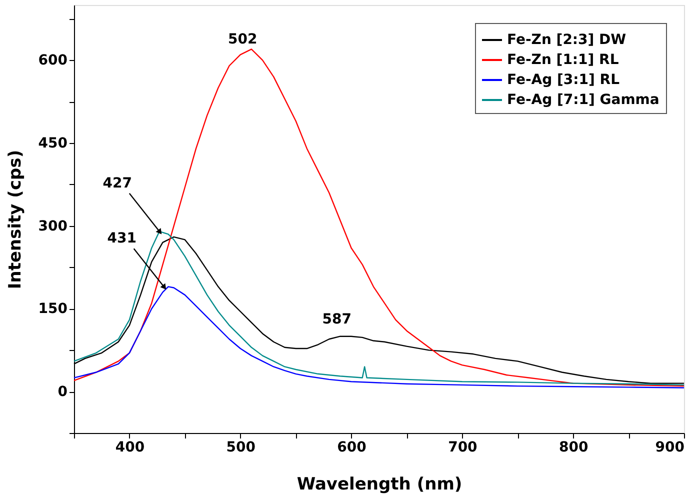 Image resolution: width=690 pixels, height=497 pixels. I want to click on x-tick-label: 600, so click(352, 448).